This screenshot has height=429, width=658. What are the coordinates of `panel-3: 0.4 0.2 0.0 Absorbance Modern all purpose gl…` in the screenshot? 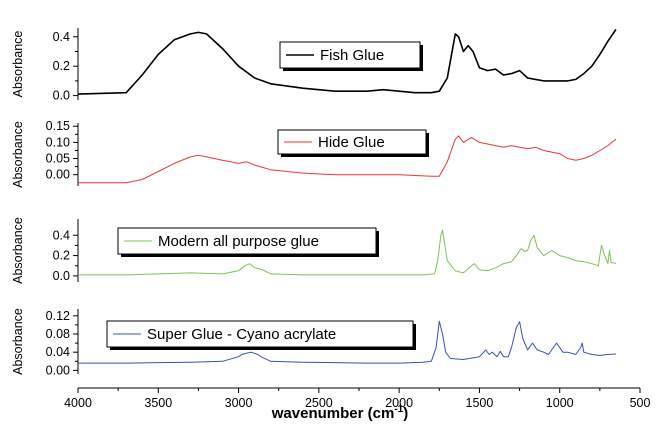 It's located at (314, 250).